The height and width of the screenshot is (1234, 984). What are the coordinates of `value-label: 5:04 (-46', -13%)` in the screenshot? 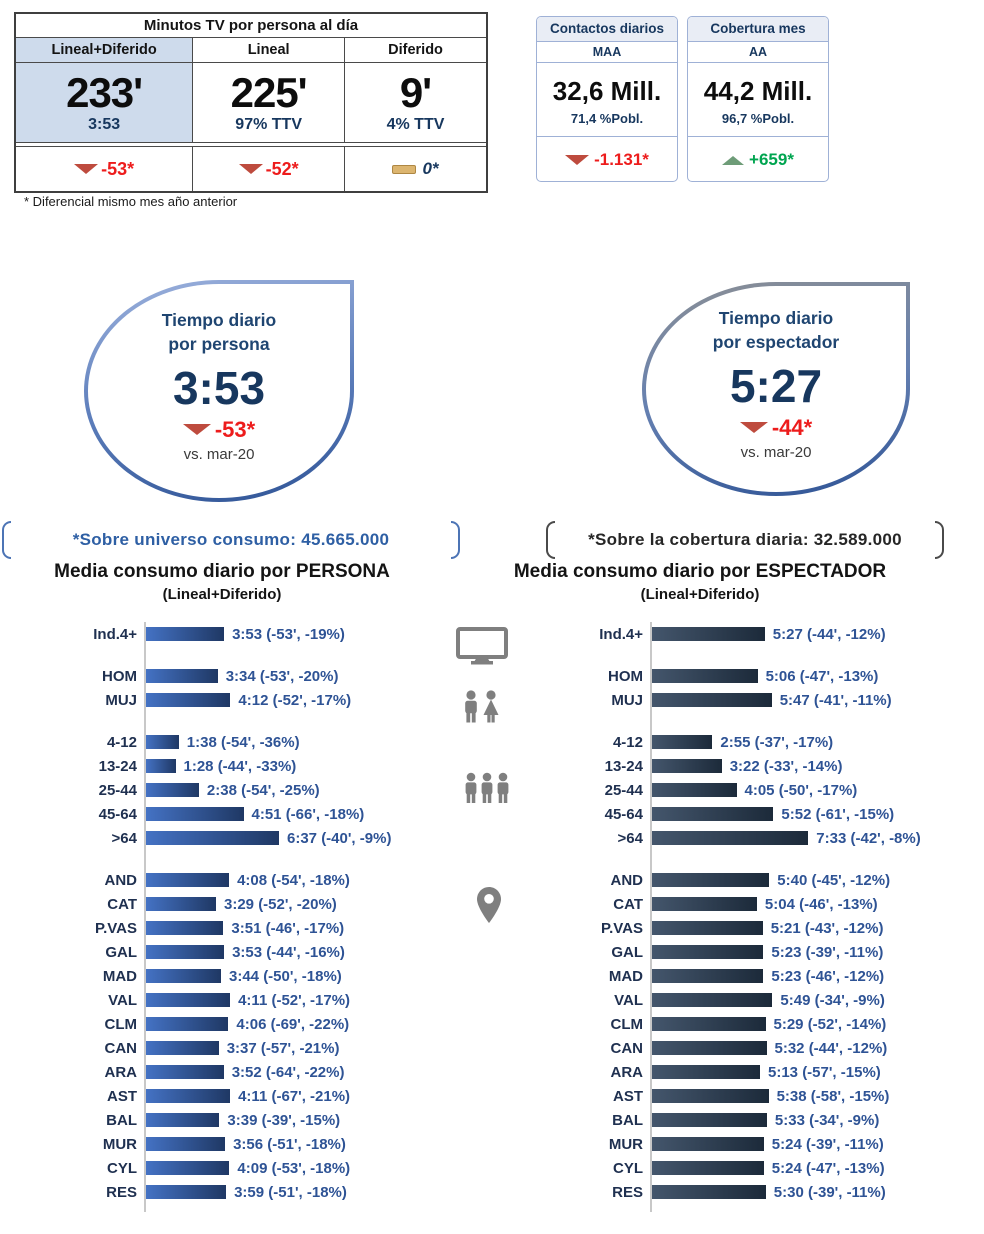 It's located at (821, 904).